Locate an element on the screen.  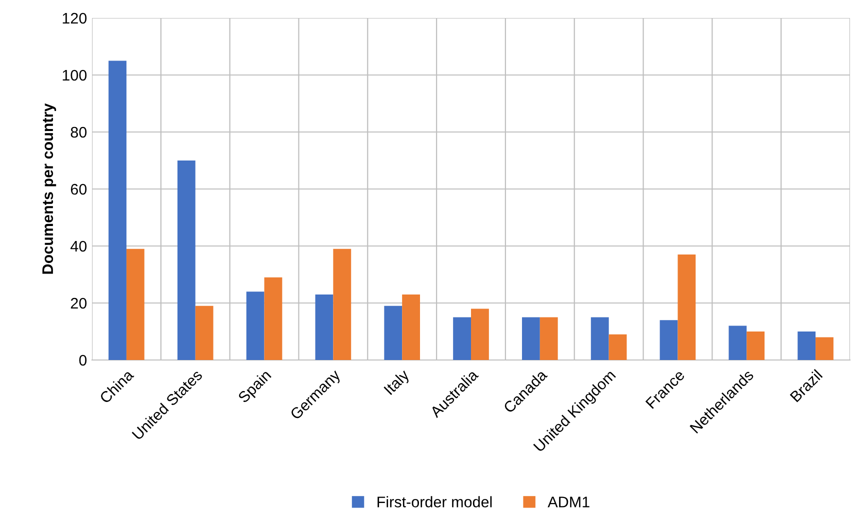
y-tick-label: 40 is located at coordinates (78, 246).